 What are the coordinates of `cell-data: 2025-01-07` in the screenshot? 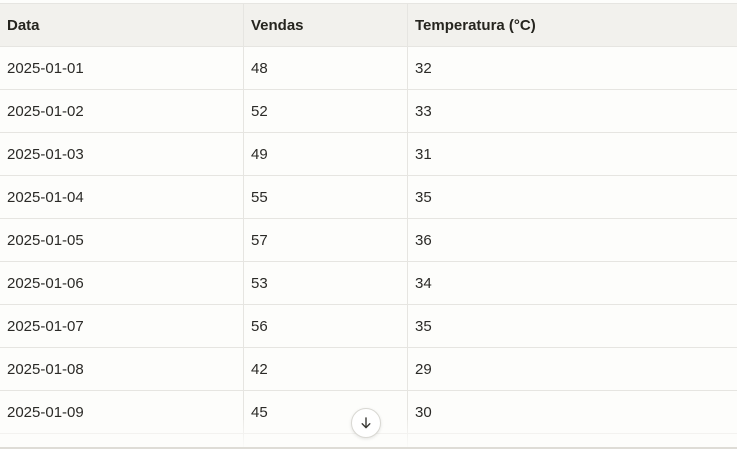 It's located at (122, 326).